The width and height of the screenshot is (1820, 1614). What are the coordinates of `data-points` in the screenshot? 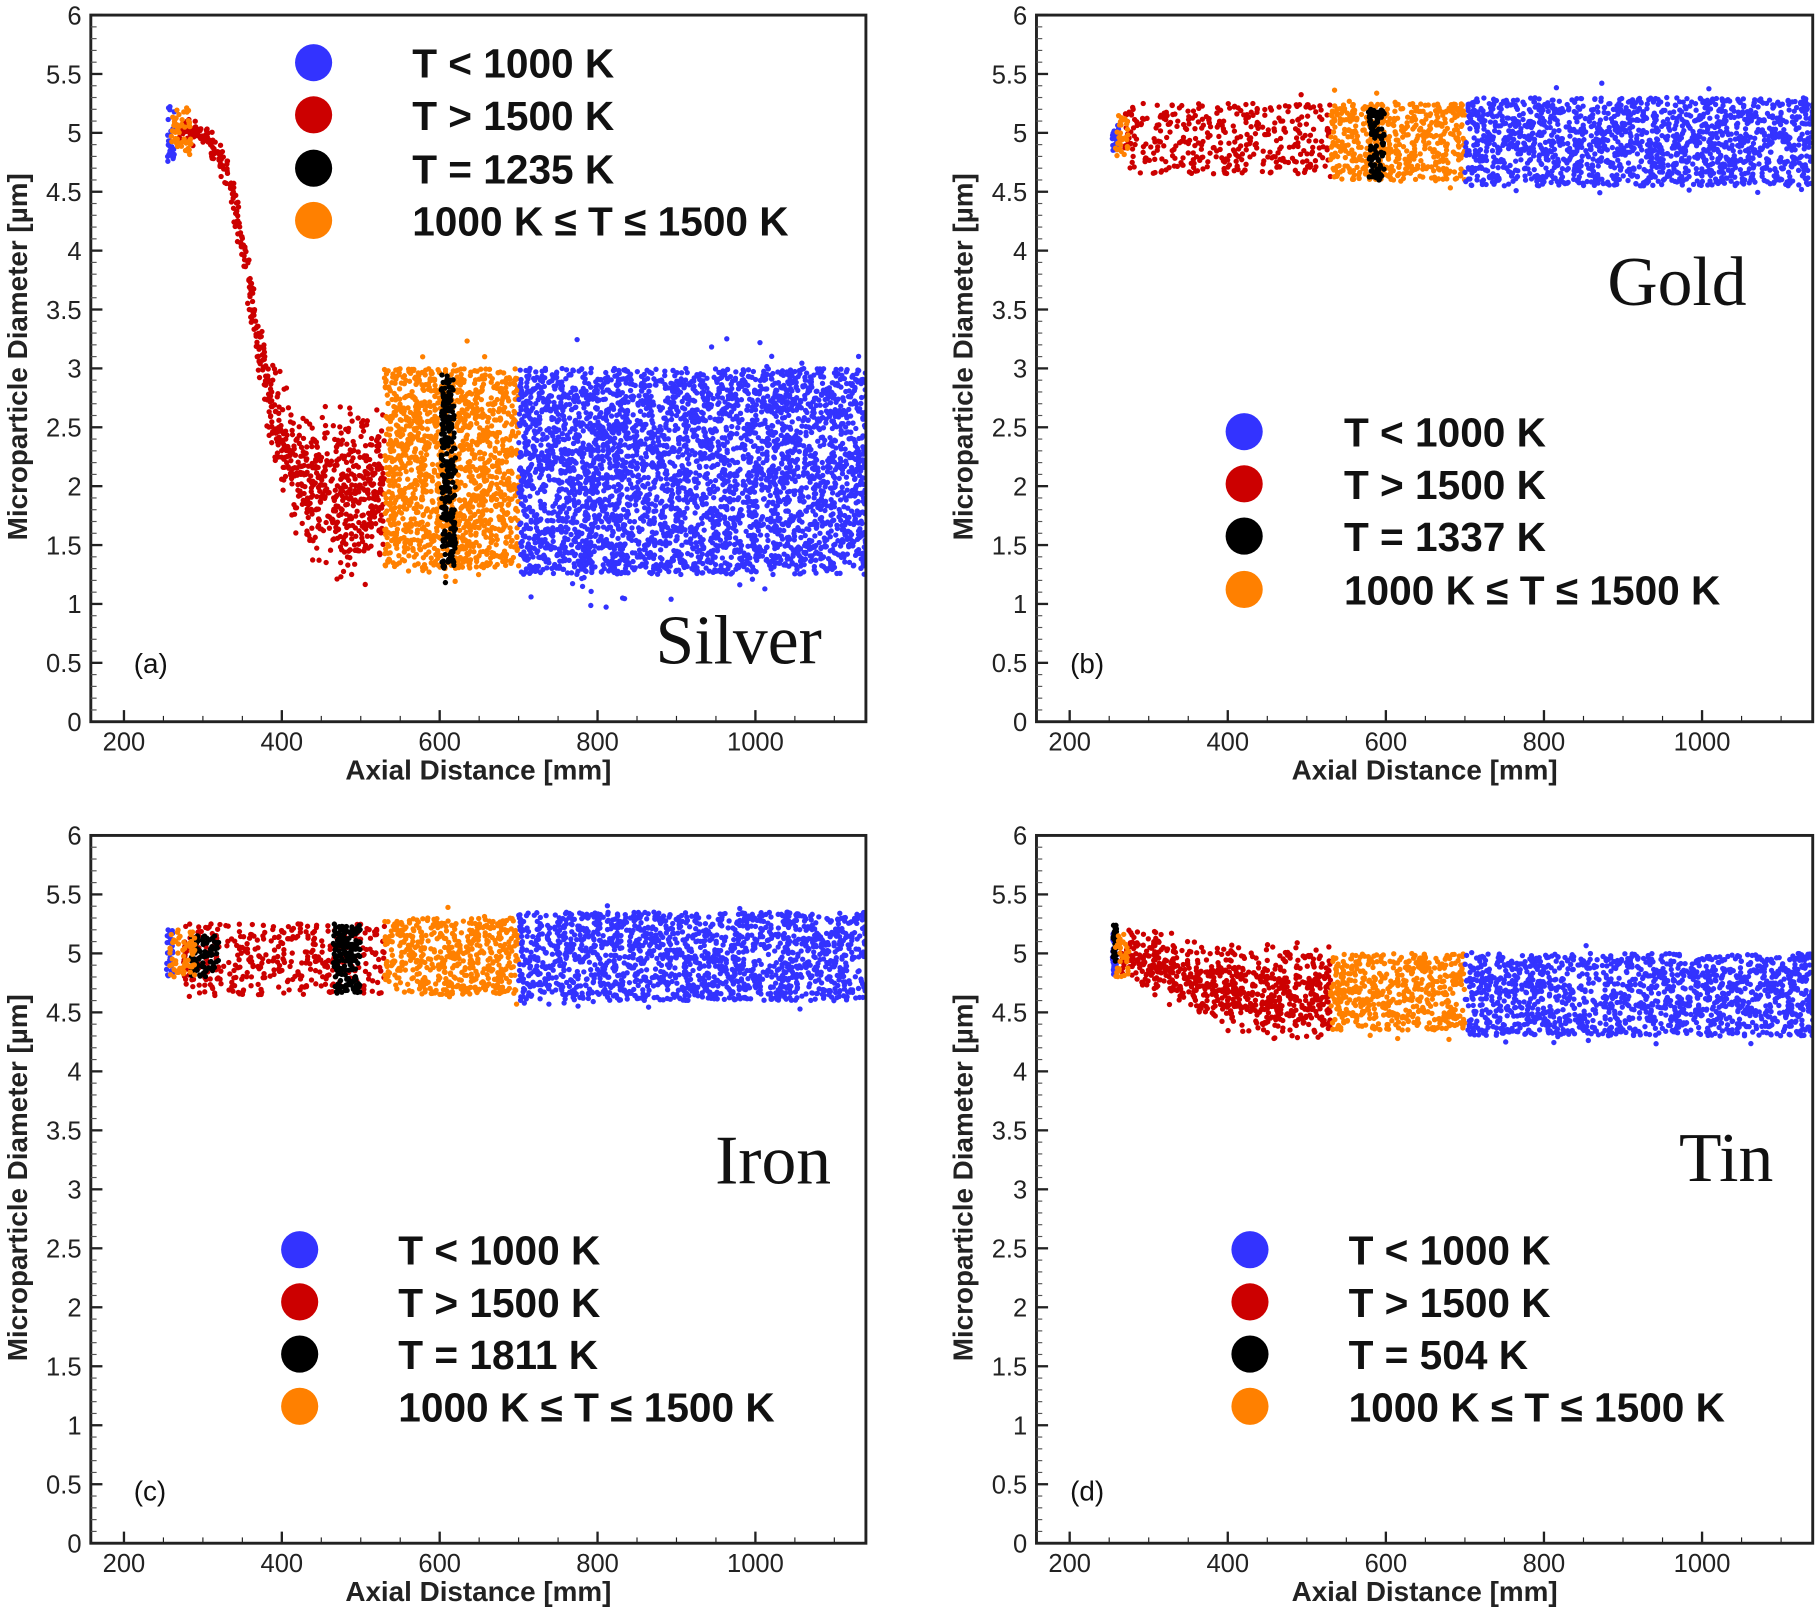 It's located at (515, 356).